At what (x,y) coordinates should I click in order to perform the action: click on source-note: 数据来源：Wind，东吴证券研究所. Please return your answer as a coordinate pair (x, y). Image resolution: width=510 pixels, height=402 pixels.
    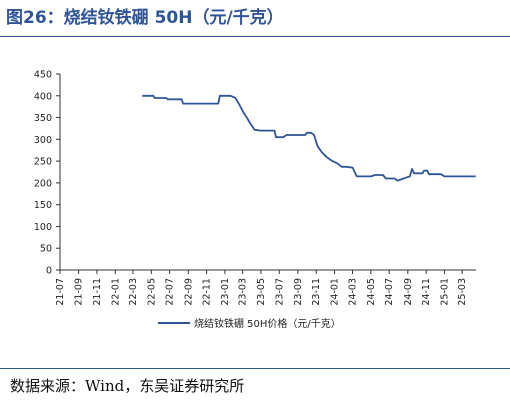
    Looking at the image, I should click on (127, 386).